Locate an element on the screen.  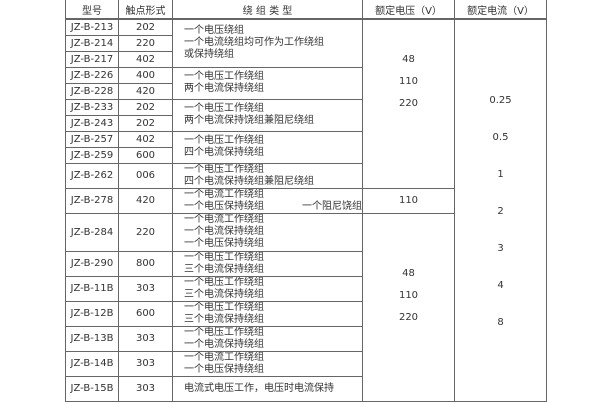
model-cell: JZ-B-290 is located at coordinates (92, 263).